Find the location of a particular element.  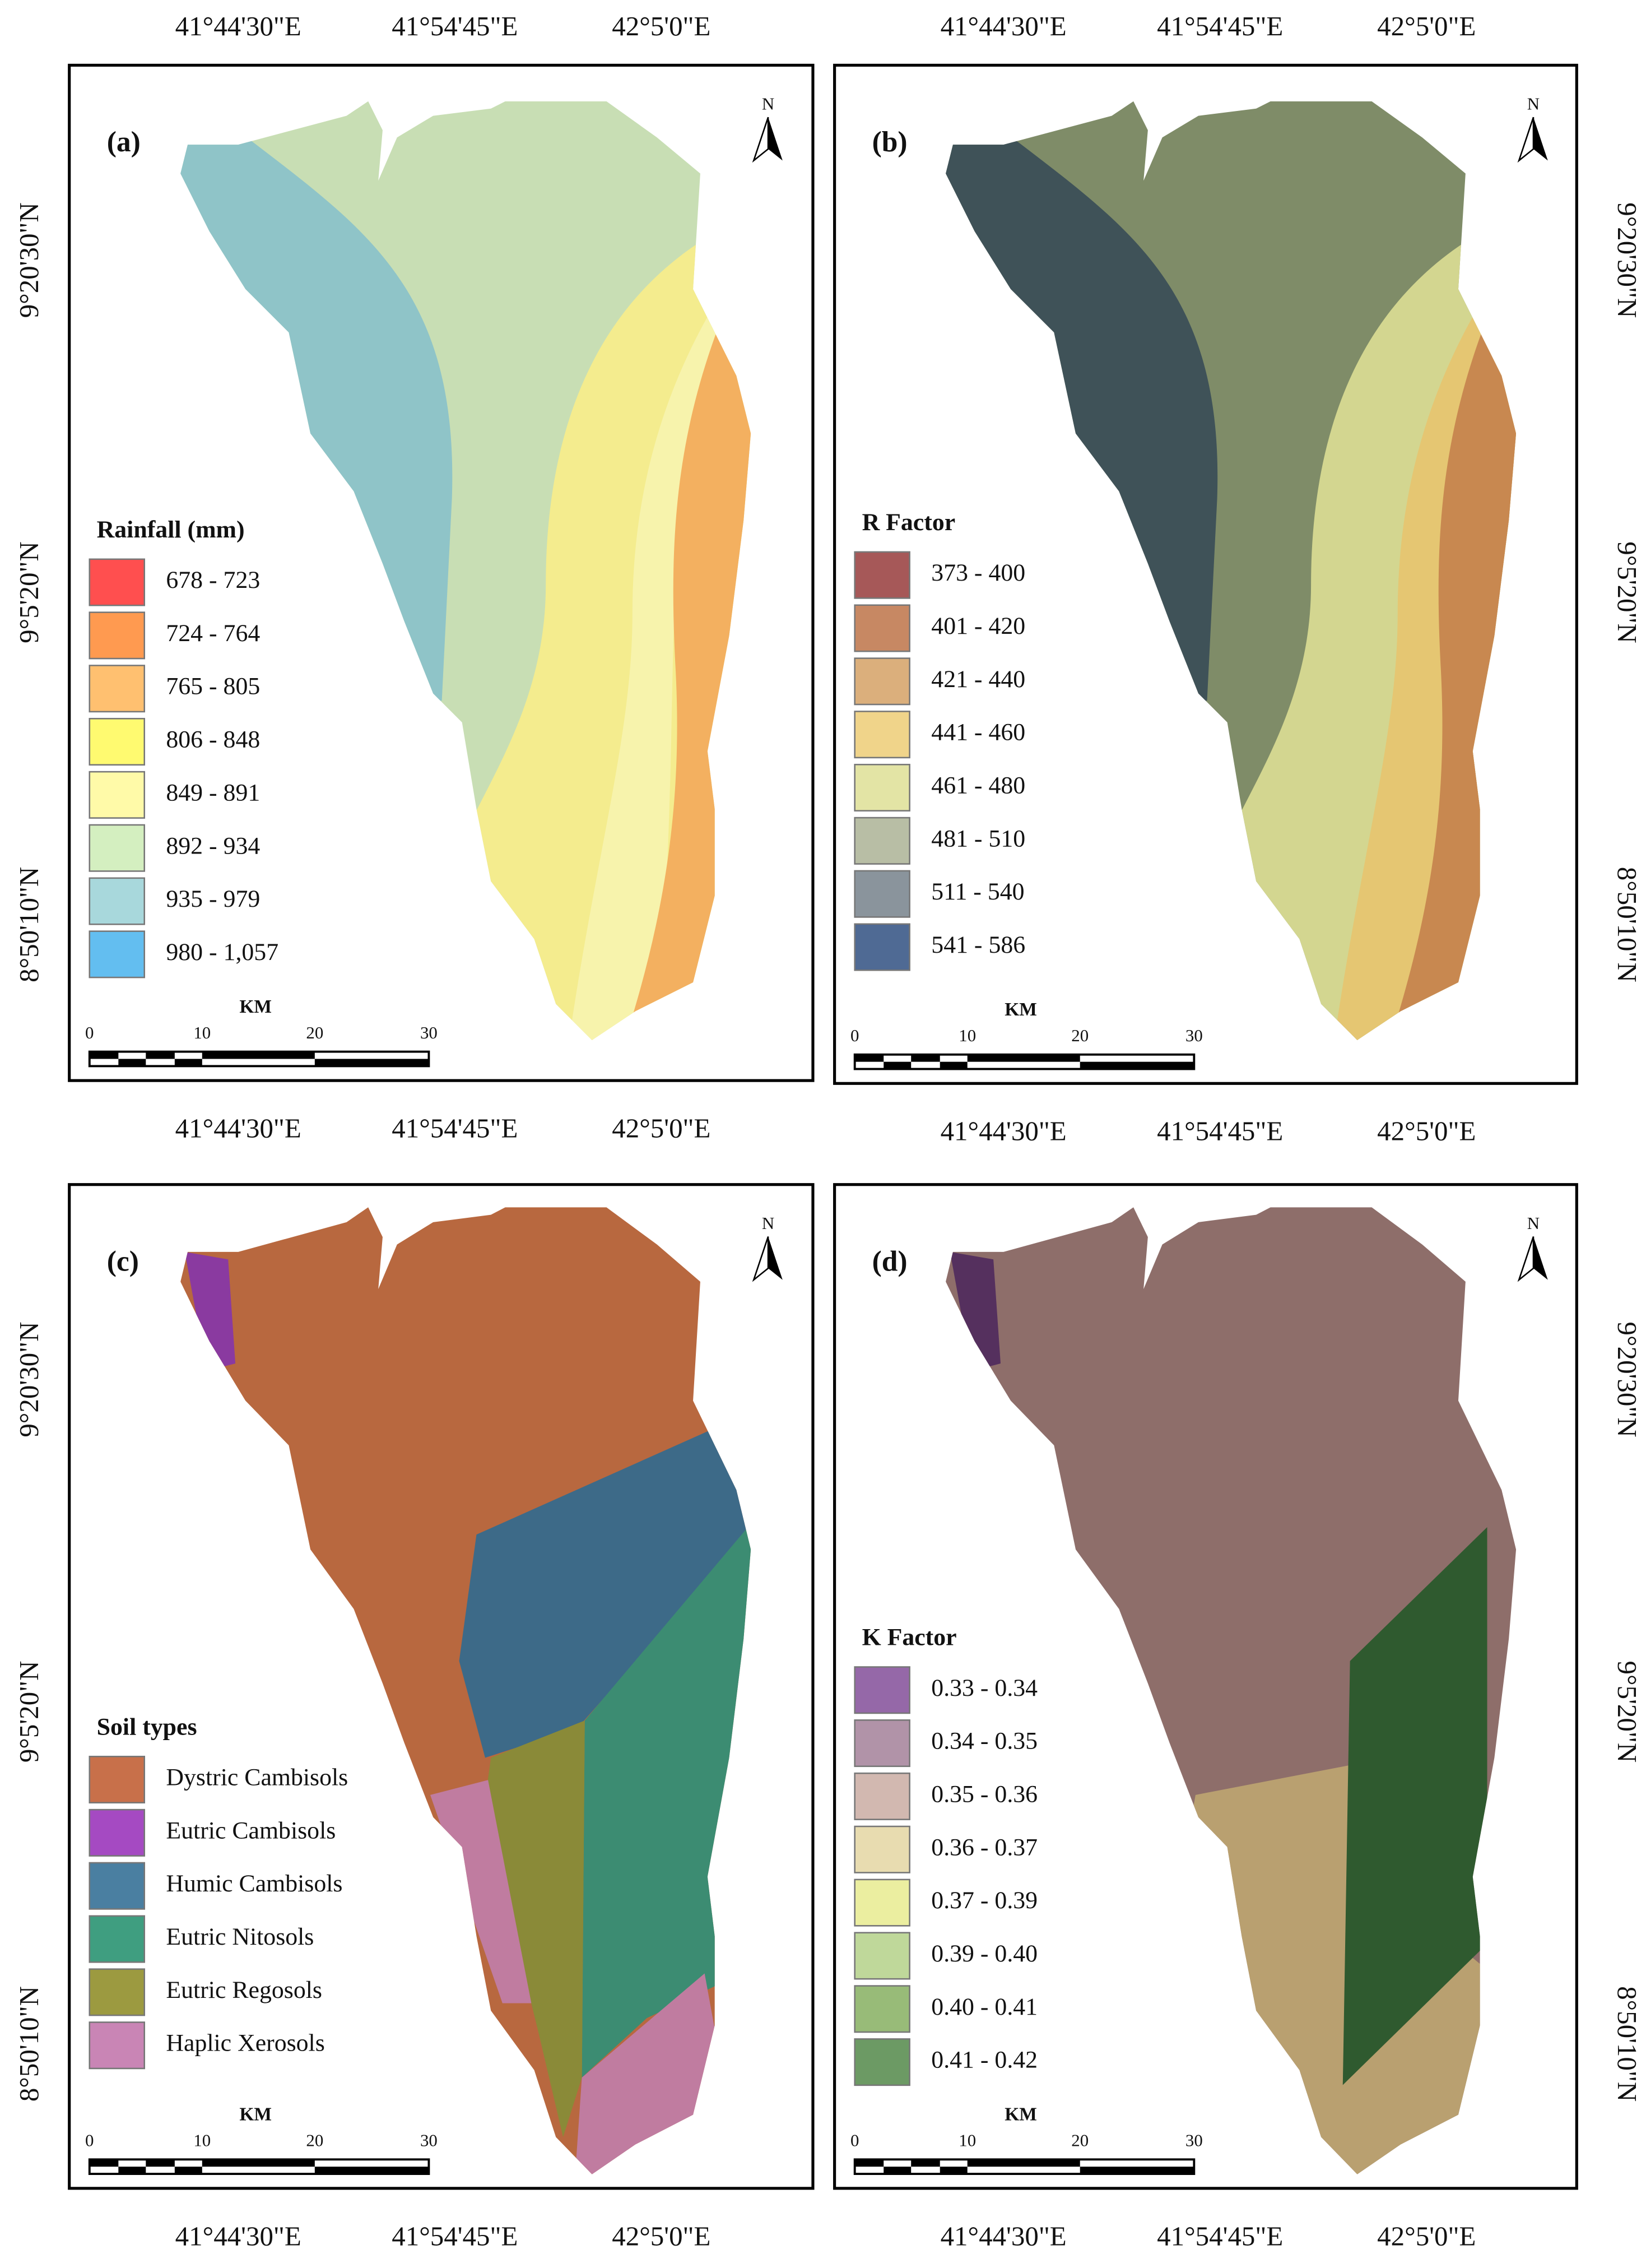

legend-label: 421 - 440 is located at coordinates (978, 679).